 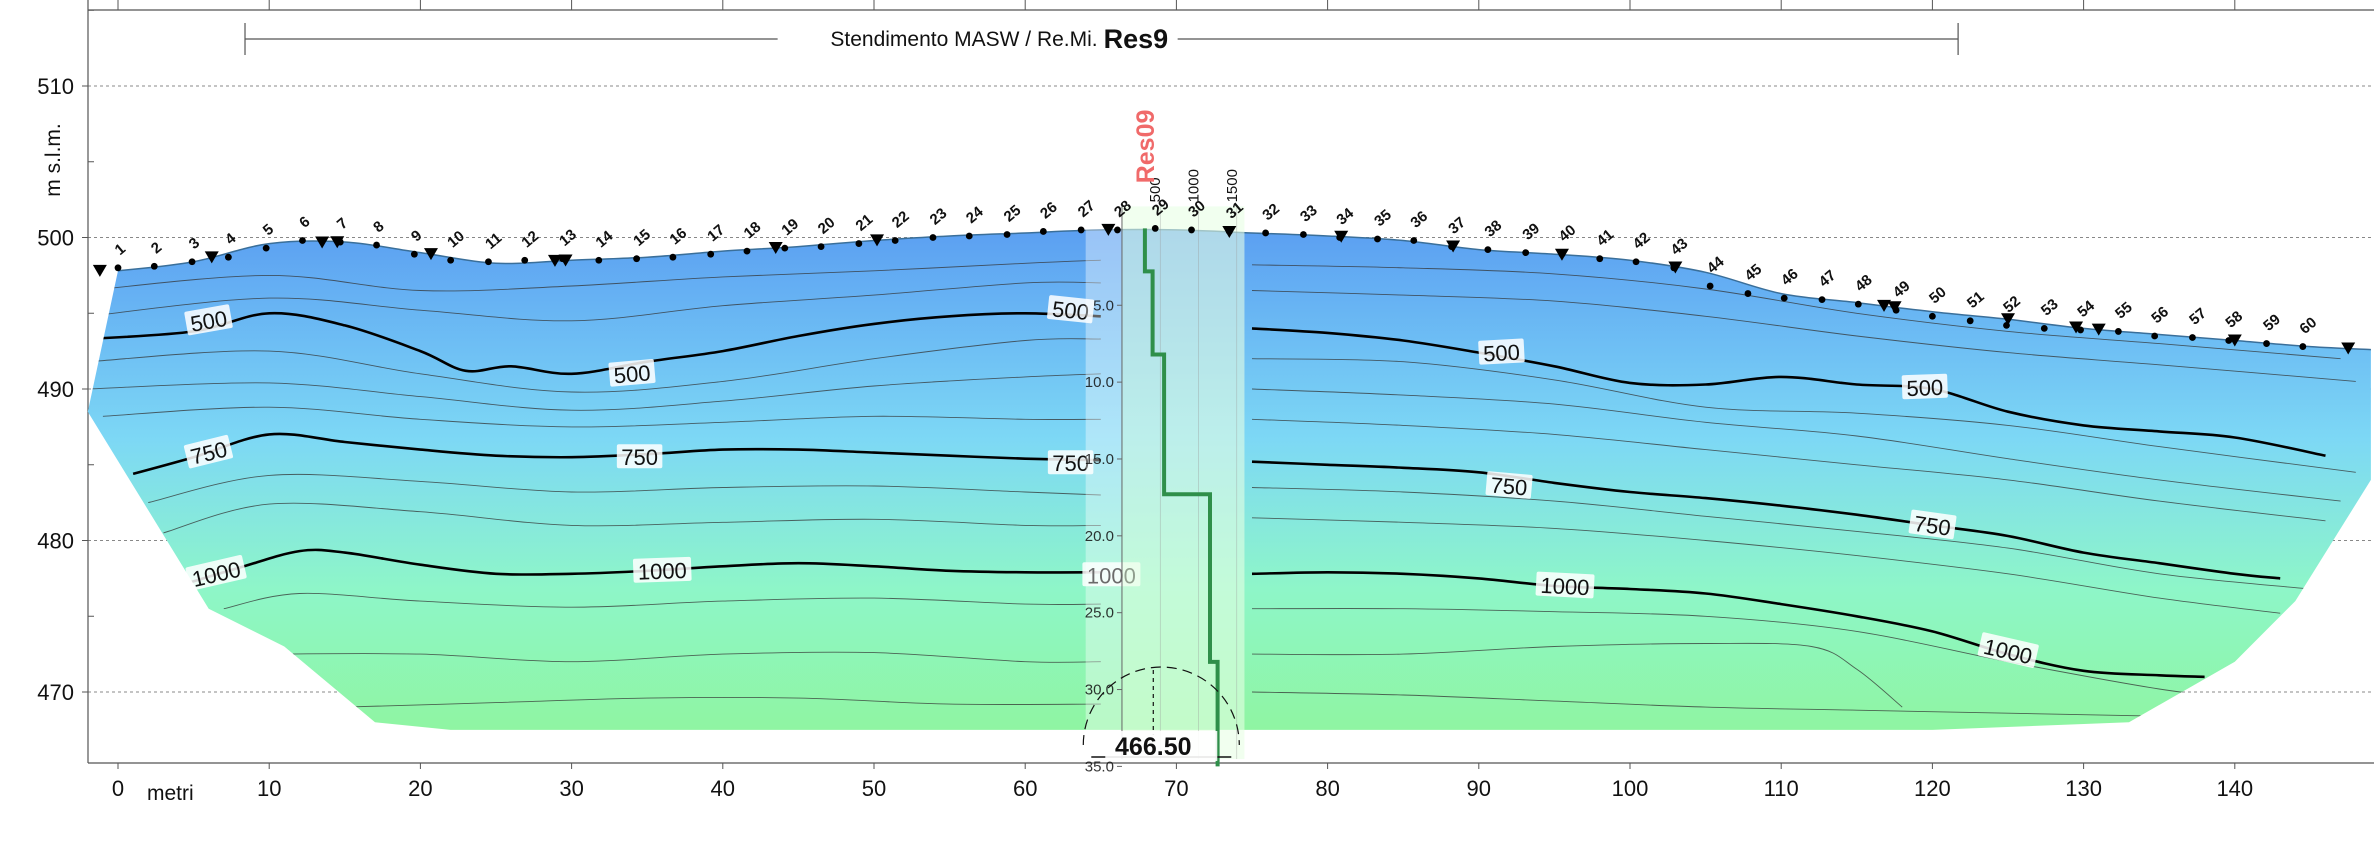 What do you see at coordinates (2086, 309) in the screenshot?
I see `geophone-label-54: 54` at bounding box center [2086, 309].